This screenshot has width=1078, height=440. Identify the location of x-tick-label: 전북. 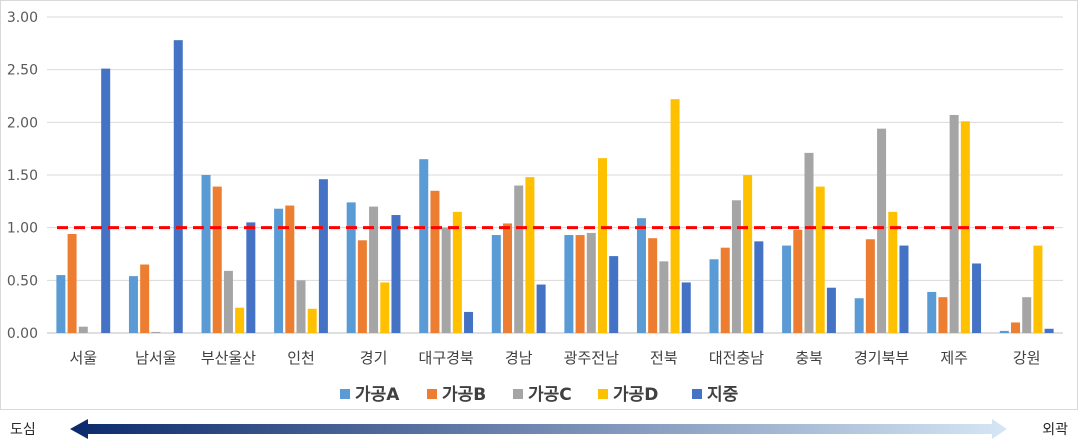
(664, 358).